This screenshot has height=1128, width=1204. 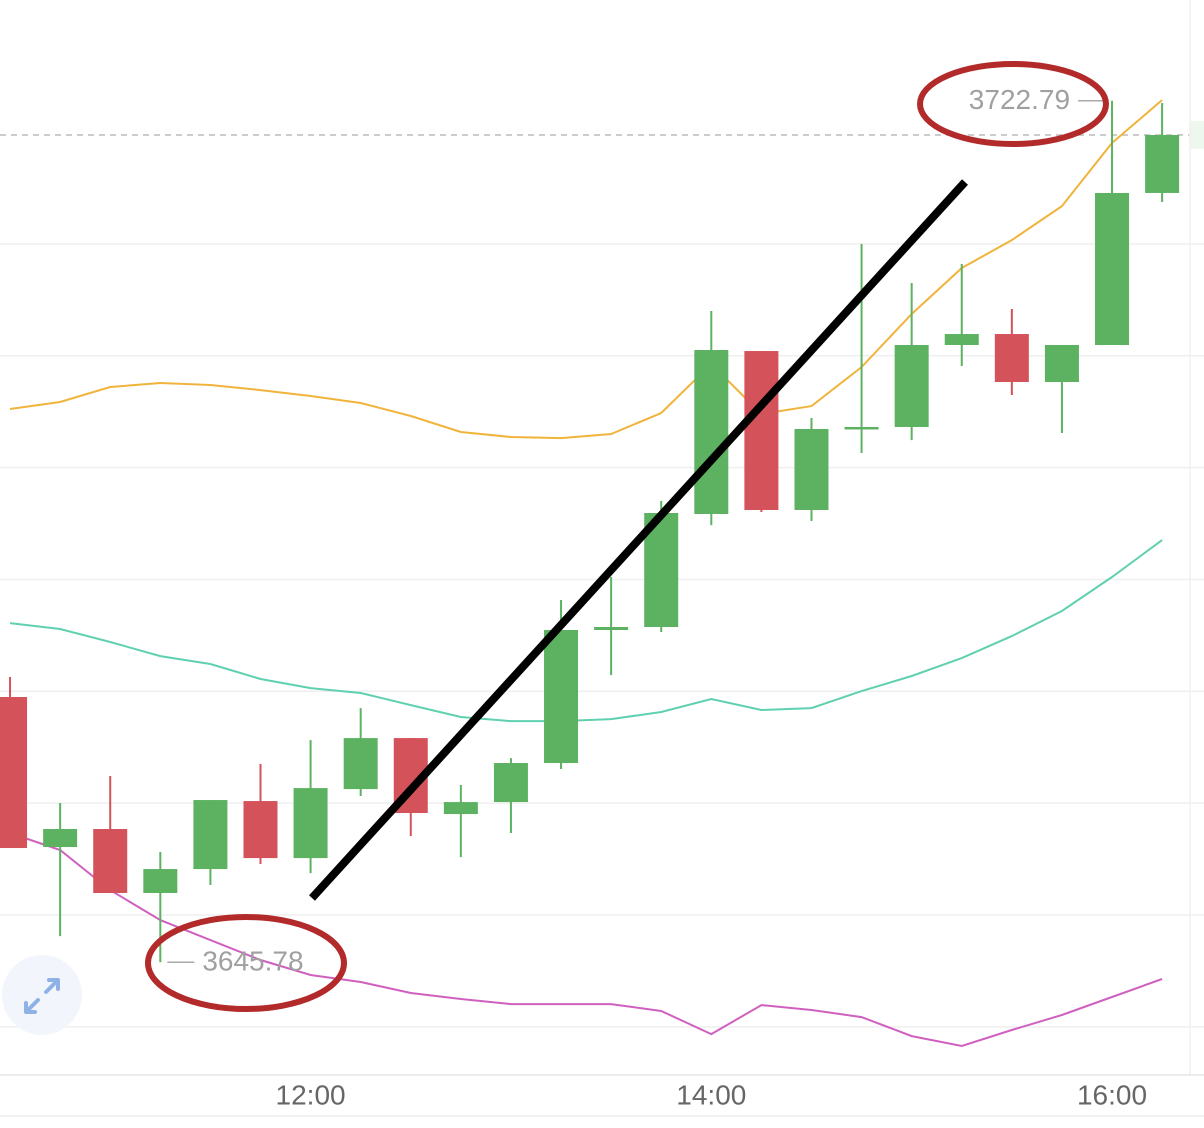 I want to click on x-tick-label: 16:00, so click(x=1112, y=1094).